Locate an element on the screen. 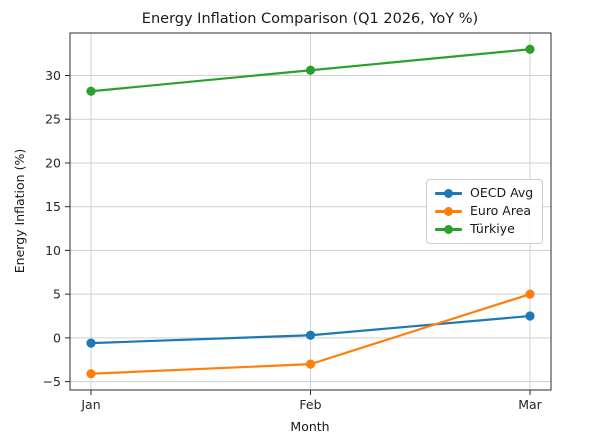  legend-item: Euro Area is located at coordinates (484, 211).